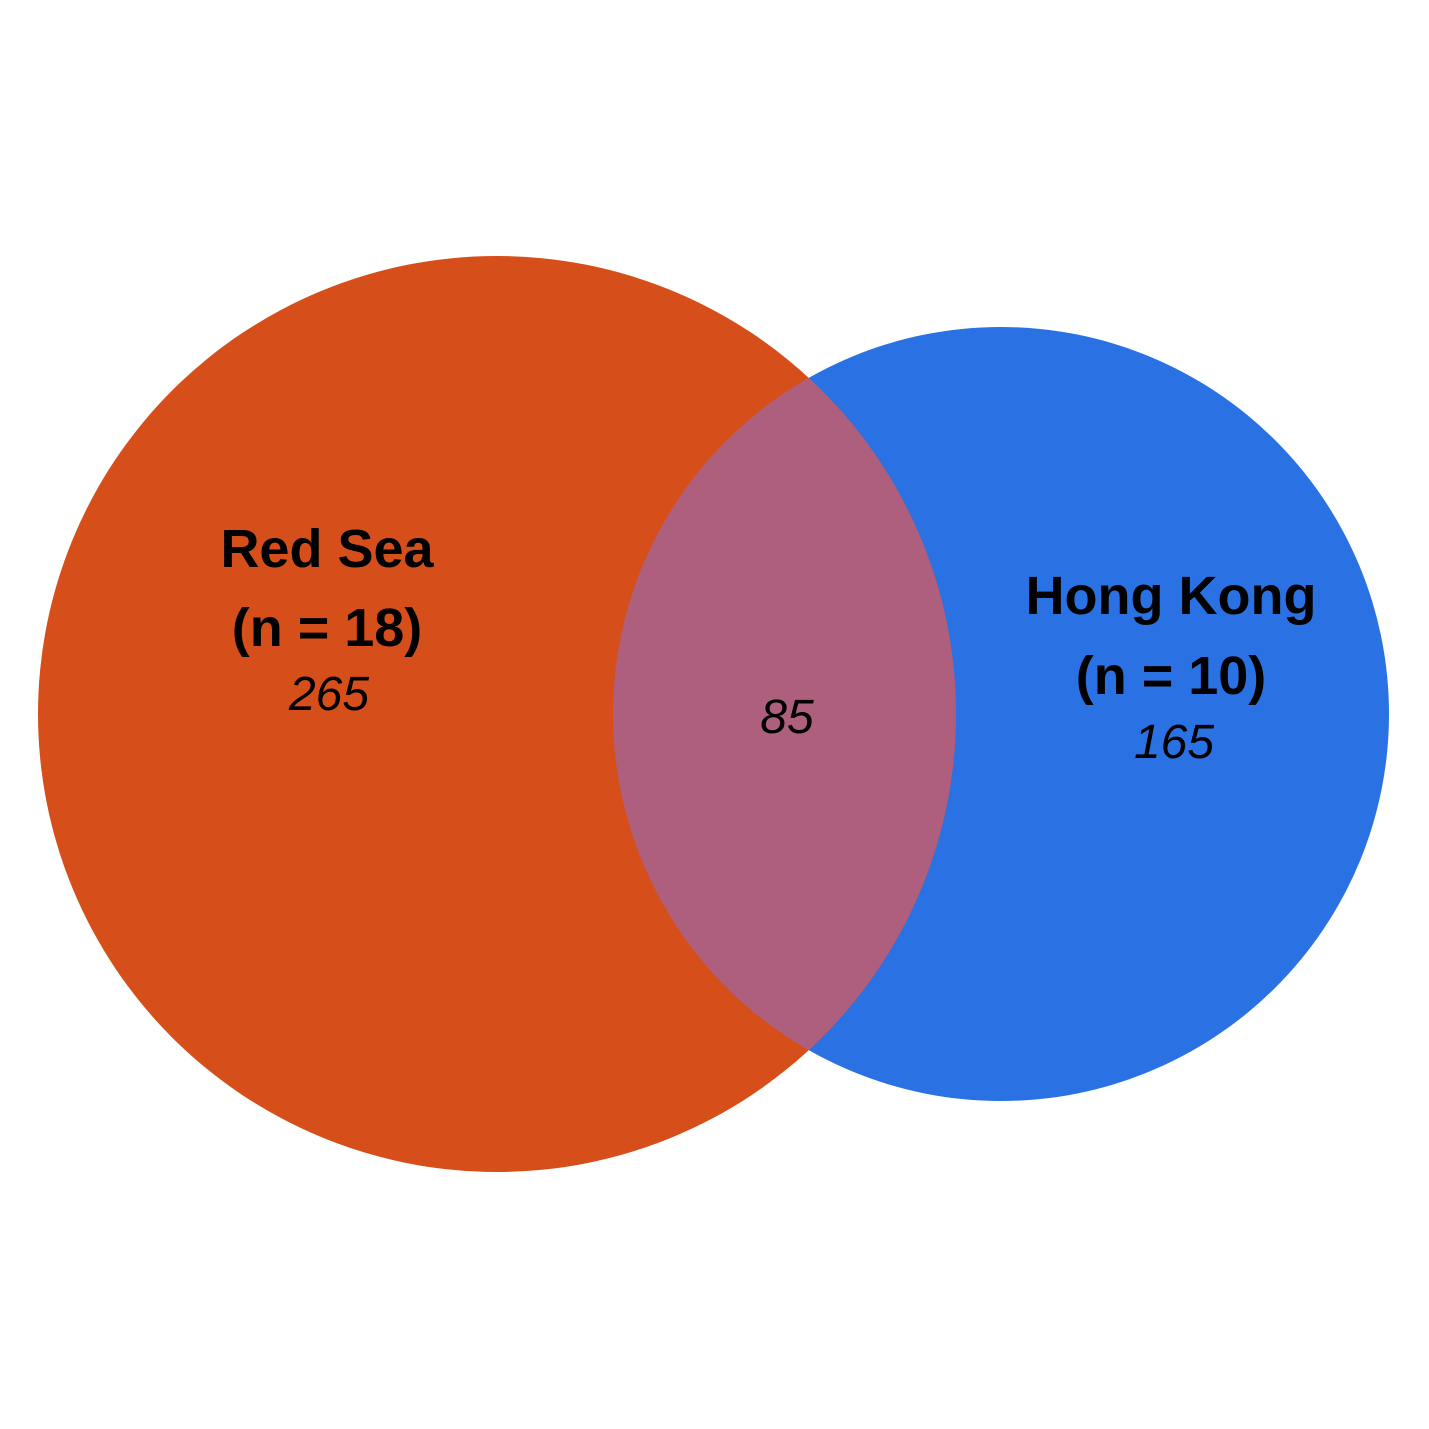  I want to click on hong-kong-label: Hong Kong (n = 10) 165, so click(1171, 667).